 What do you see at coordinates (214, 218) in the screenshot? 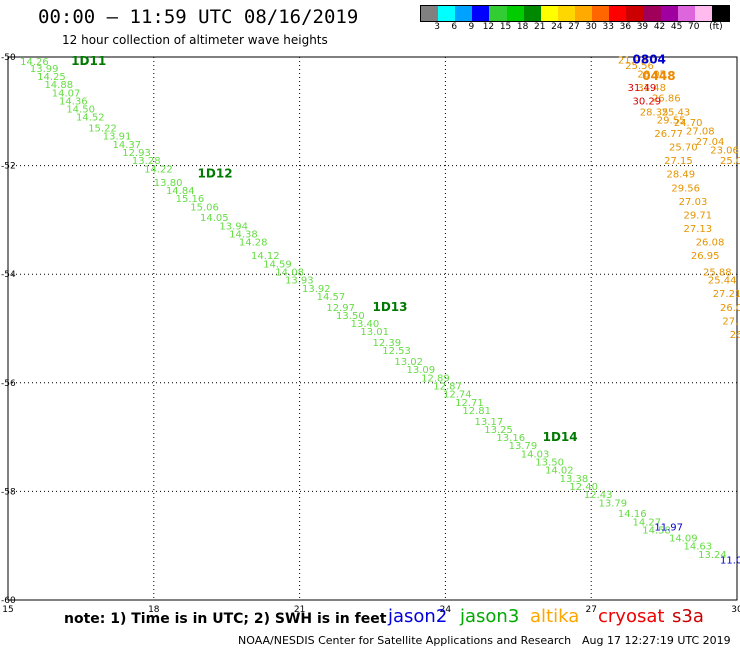
I see `data-point-jason3: 14.05` at bounding box center [214, 218].